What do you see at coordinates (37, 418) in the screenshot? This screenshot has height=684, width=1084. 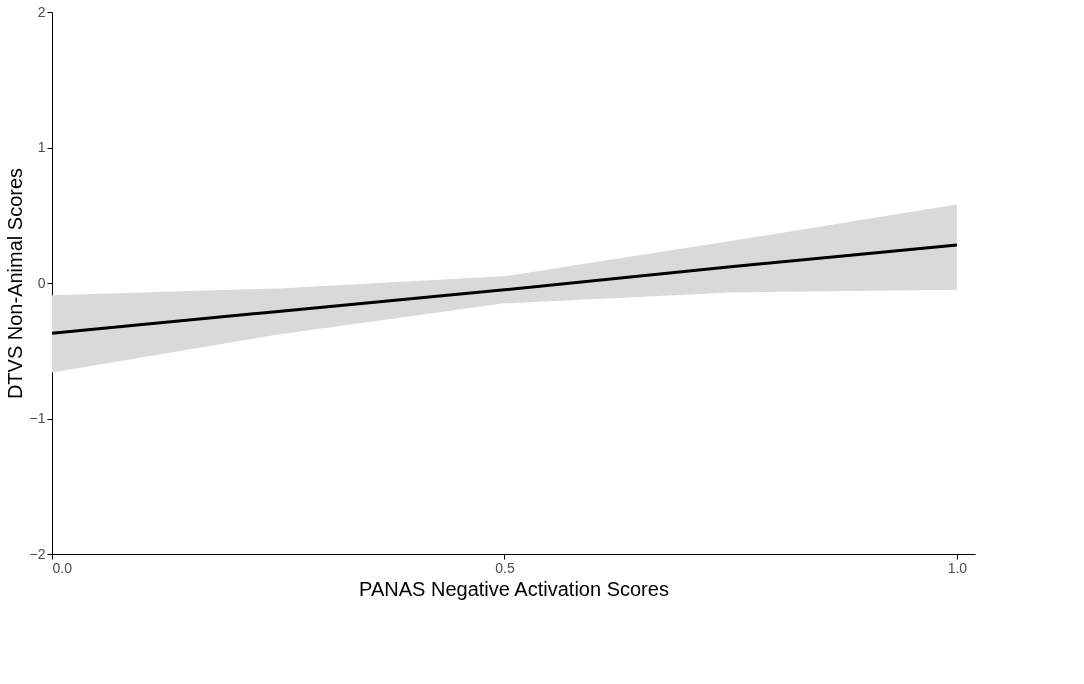 I see `y-tick-label: −1` at bounding box center [37, 418].